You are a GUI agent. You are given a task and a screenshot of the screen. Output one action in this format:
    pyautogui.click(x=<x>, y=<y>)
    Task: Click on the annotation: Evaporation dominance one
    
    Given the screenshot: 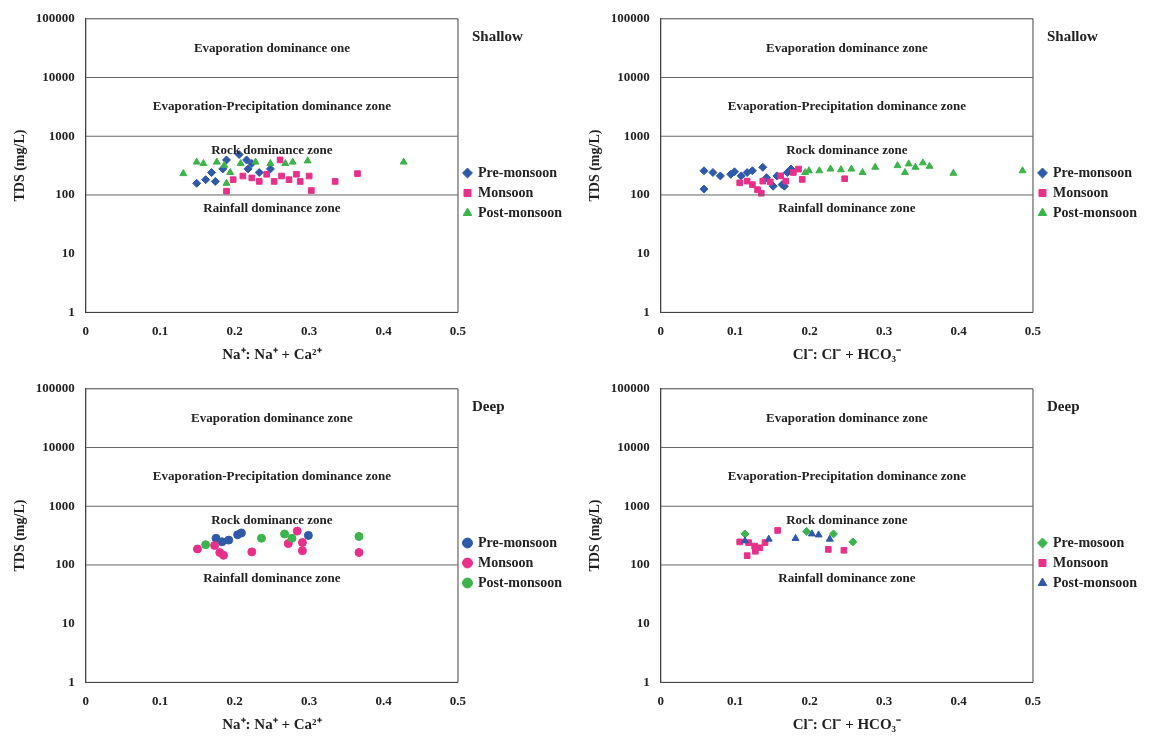 What is the action you would take?
    pyautogui.click(x=272, y=47)
    